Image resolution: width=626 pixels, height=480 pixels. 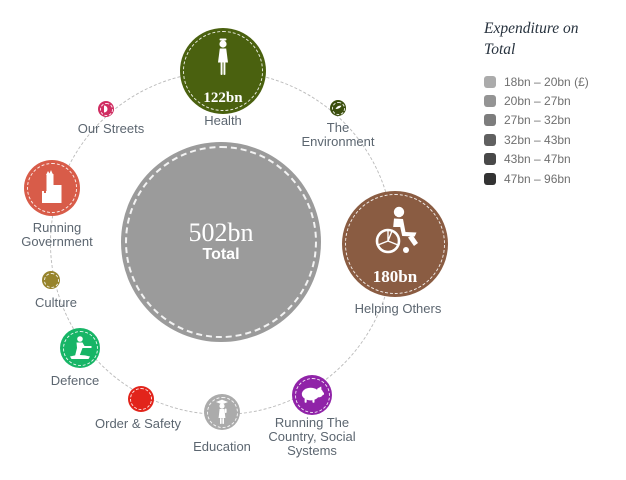 I want to click on order-safety-dashed-ring, so click(x=141, y=399).